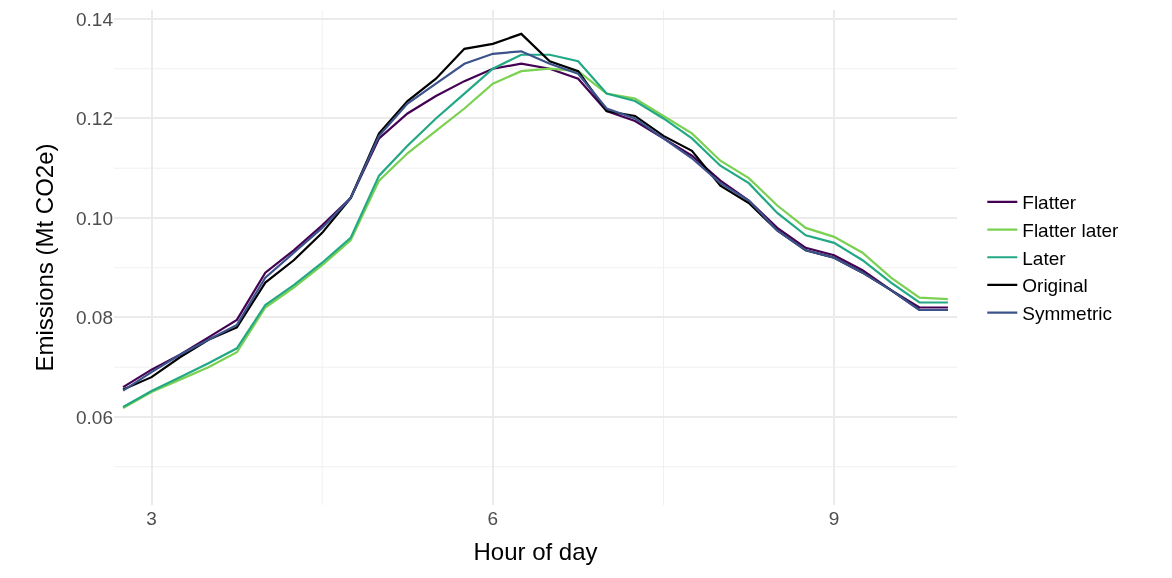 The width and height of the screenshot is (1172, 578). Describe the element at coordinates (45, 257) in the screenshot. I see `y-axis-title: Emissions (Mt CO2e)` at that location.